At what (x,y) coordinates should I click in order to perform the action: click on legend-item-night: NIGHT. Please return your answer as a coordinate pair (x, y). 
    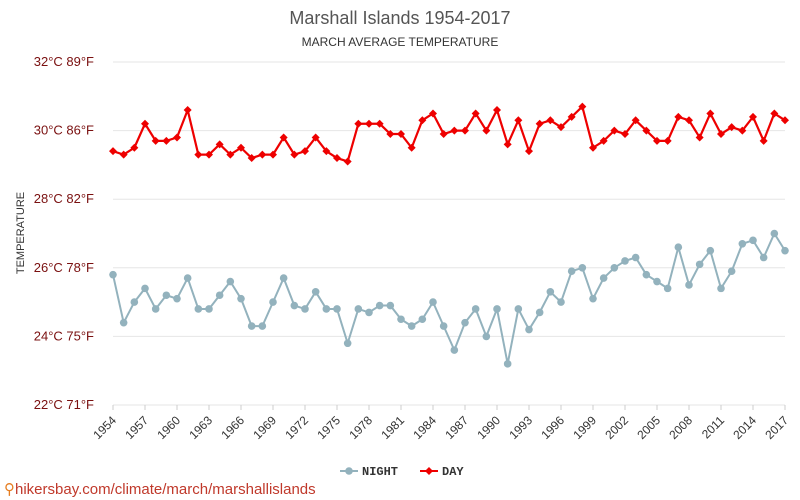
    Looking at the image, I should click on (369, 472).